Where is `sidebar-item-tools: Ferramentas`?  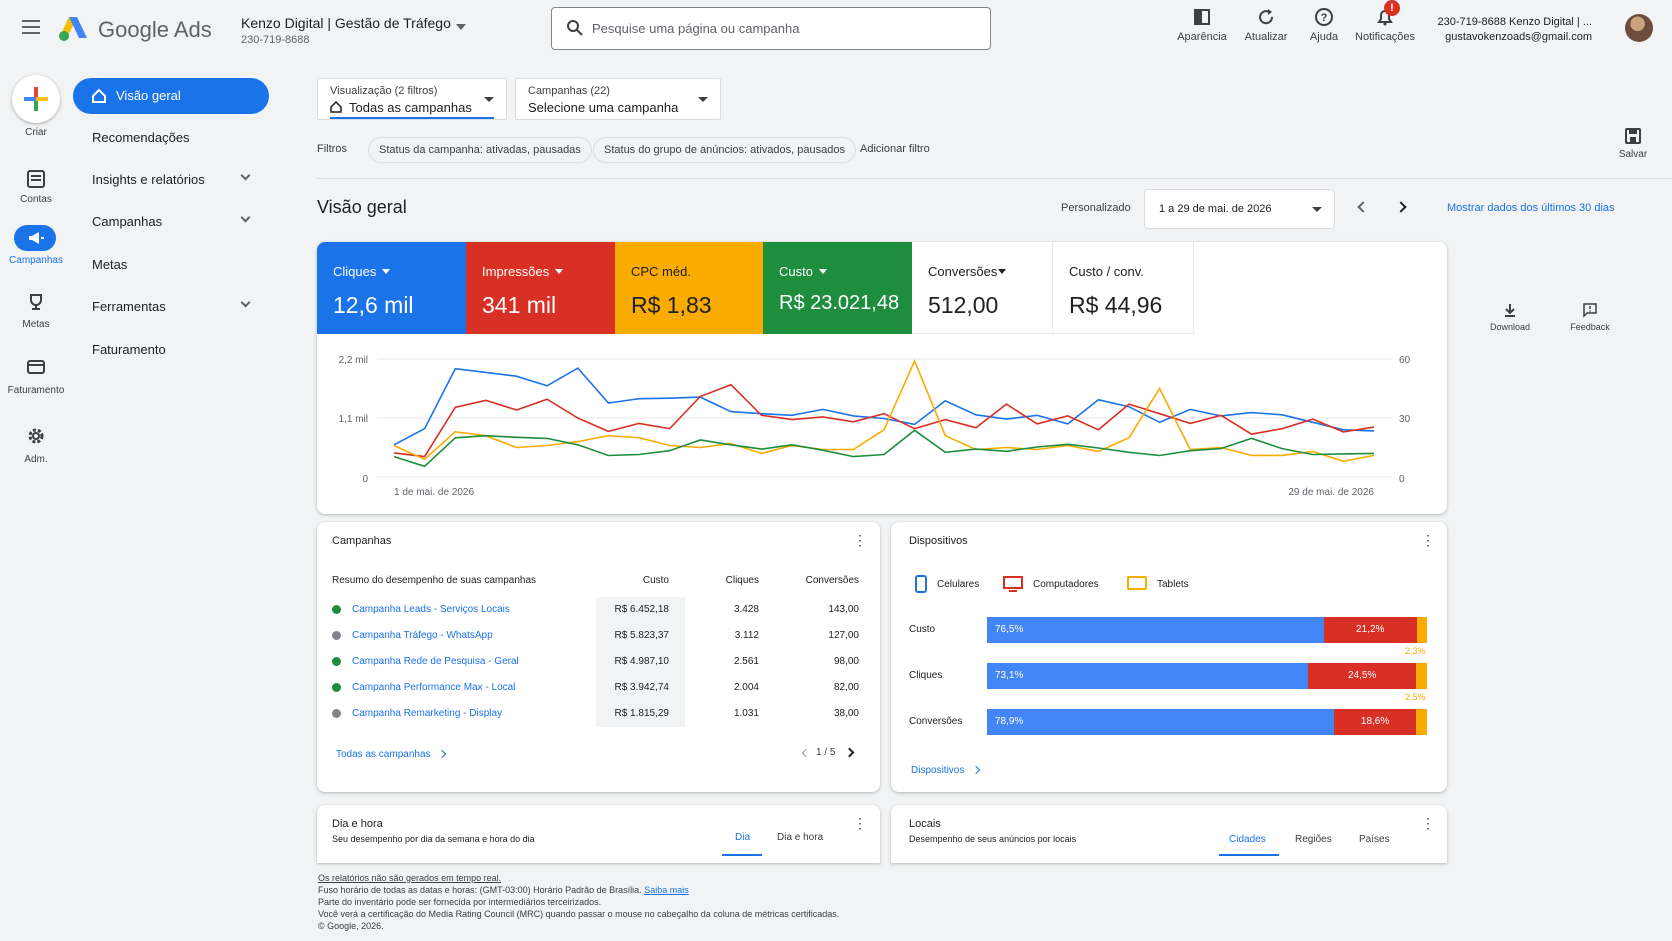
sidebar-item-tools: Ferramentas is located at coordinates (129, 306).